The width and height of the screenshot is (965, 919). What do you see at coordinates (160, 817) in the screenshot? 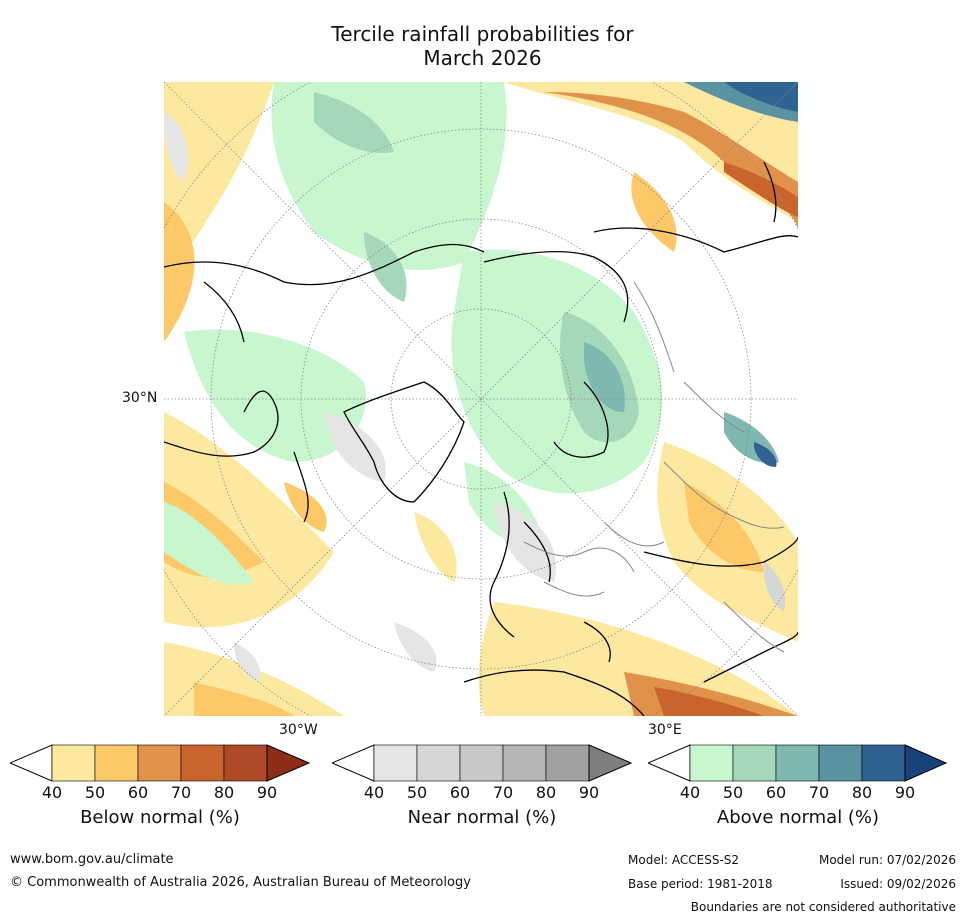
I see `below-normal-title: Below normal (%)` at bounding box center [160, 817].